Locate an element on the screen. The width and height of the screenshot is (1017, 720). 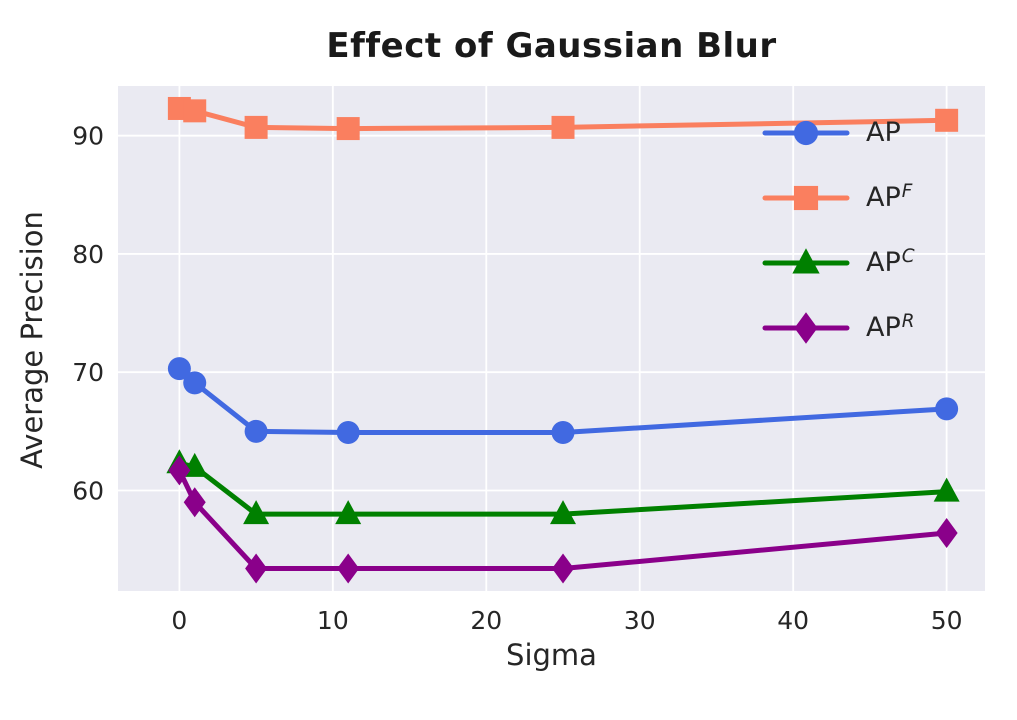
y-tick-label: 60 is located at coordinates (88, 490).